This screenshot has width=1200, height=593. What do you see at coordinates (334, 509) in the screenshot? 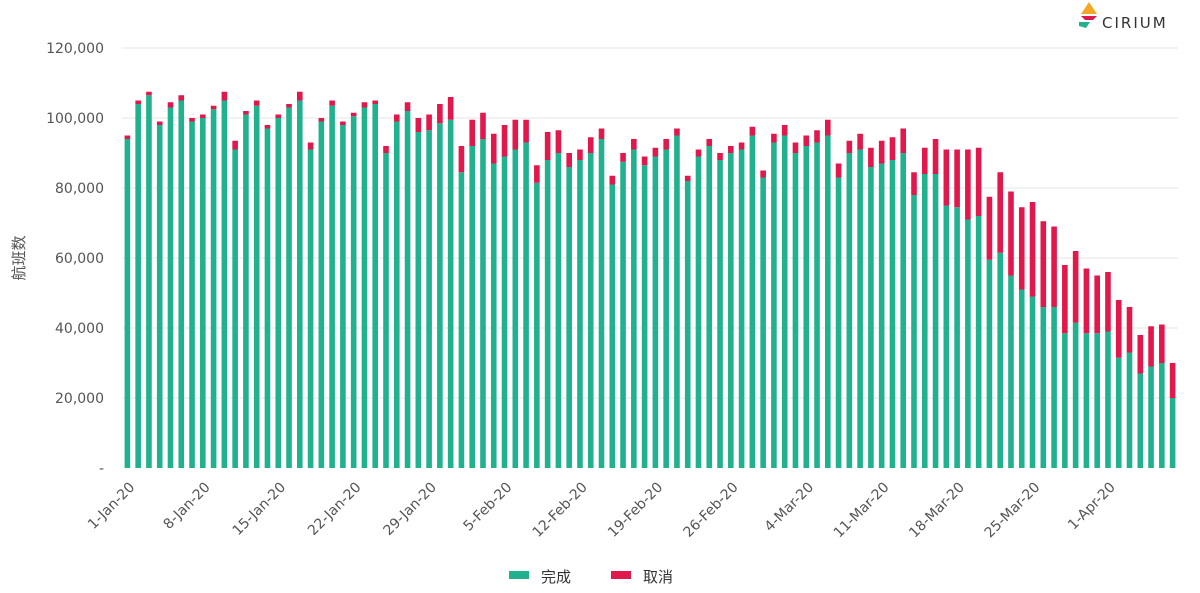
I see `x-tick-label: 22-Jan-20` at bounding box center [334, 509].